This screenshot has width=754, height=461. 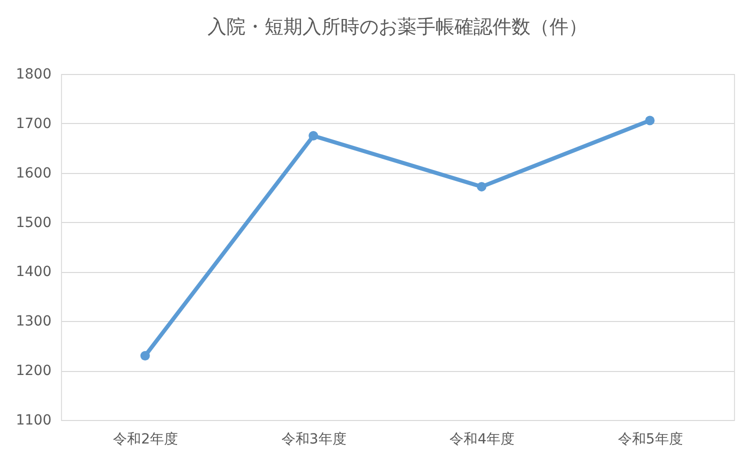 What do you see at coordinates (34, 124) in the screenshot?
I see `y-tick-label: 1700` at bounding box center [34, 124].